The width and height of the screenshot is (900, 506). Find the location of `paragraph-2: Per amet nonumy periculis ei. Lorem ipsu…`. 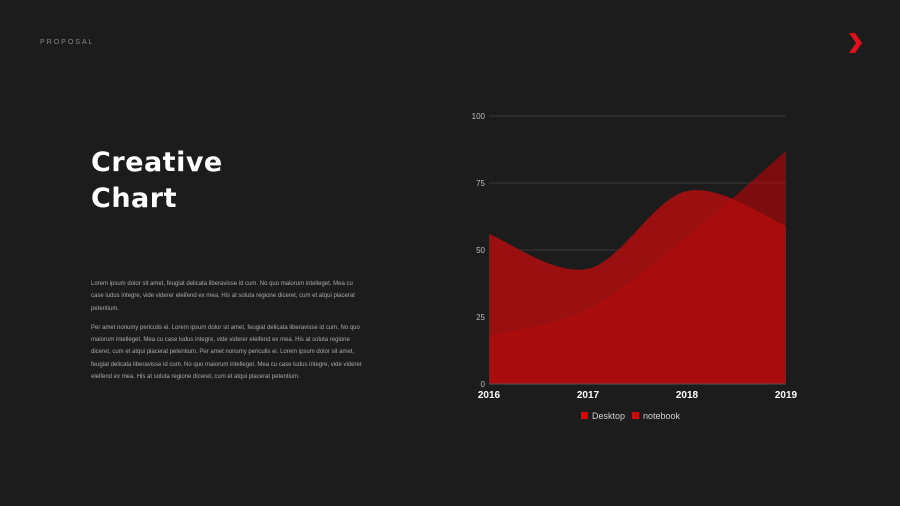

paragraph-2: Per amet nonumy periculis ei. Lorem ipsu… is located at coordinates (226, 352).